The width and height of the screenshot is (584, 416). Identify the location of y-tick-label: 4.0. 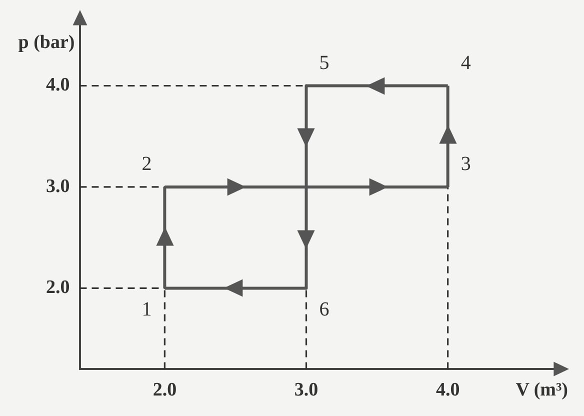
(58, 85).